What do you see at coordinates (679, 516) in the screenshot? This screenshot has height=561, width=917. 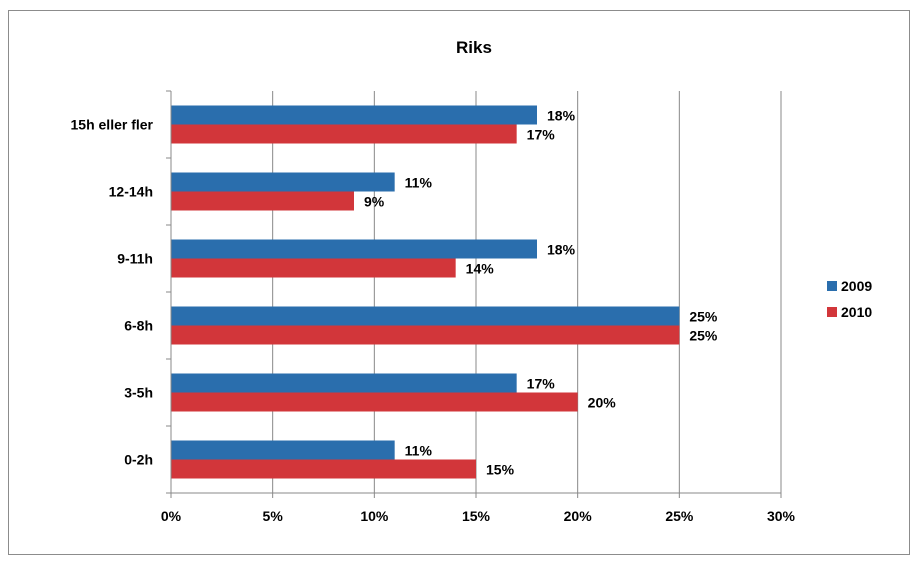 I see `x-tick-label: 25%` at bounding box center [679, 516].